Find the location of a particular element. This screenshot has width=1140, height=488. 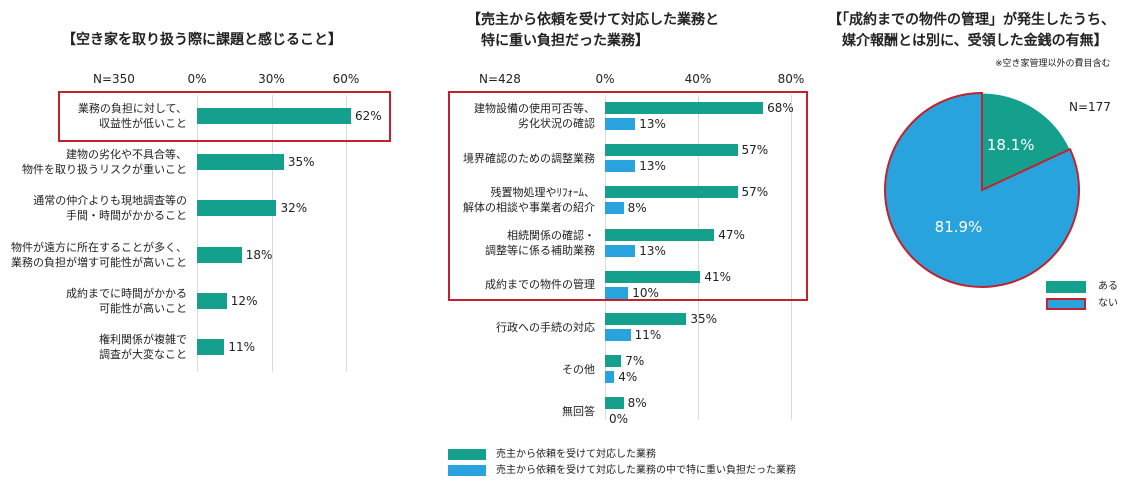

chart2-value-label-burden: 4% is located at coordinates (628, 377).